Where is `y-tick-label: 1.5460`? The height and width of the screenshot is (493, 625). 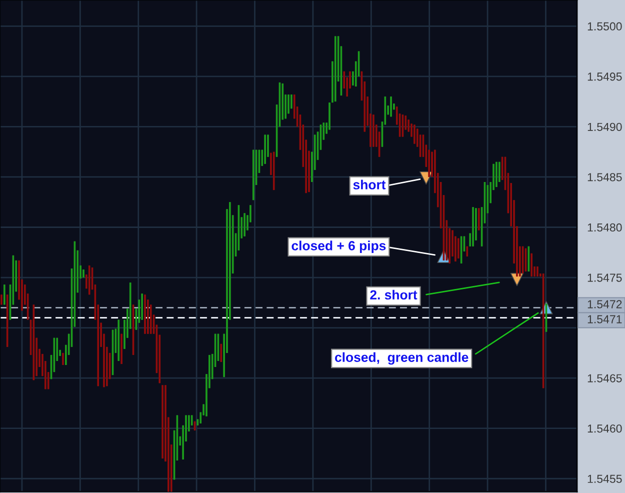
y-tick-label: 1.5460 is located at coordinates (605, 428).